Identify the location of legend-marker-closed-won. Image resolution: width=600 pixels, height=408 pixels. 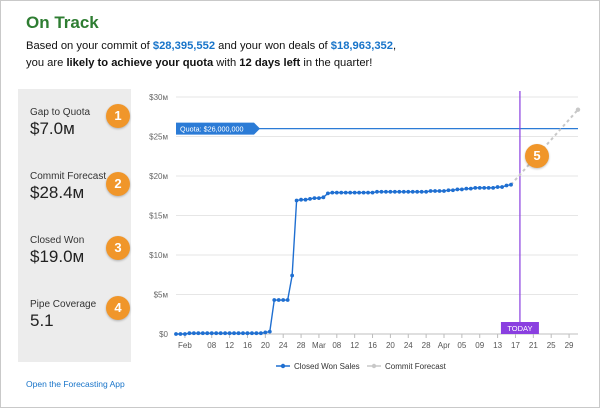
(283, 366).